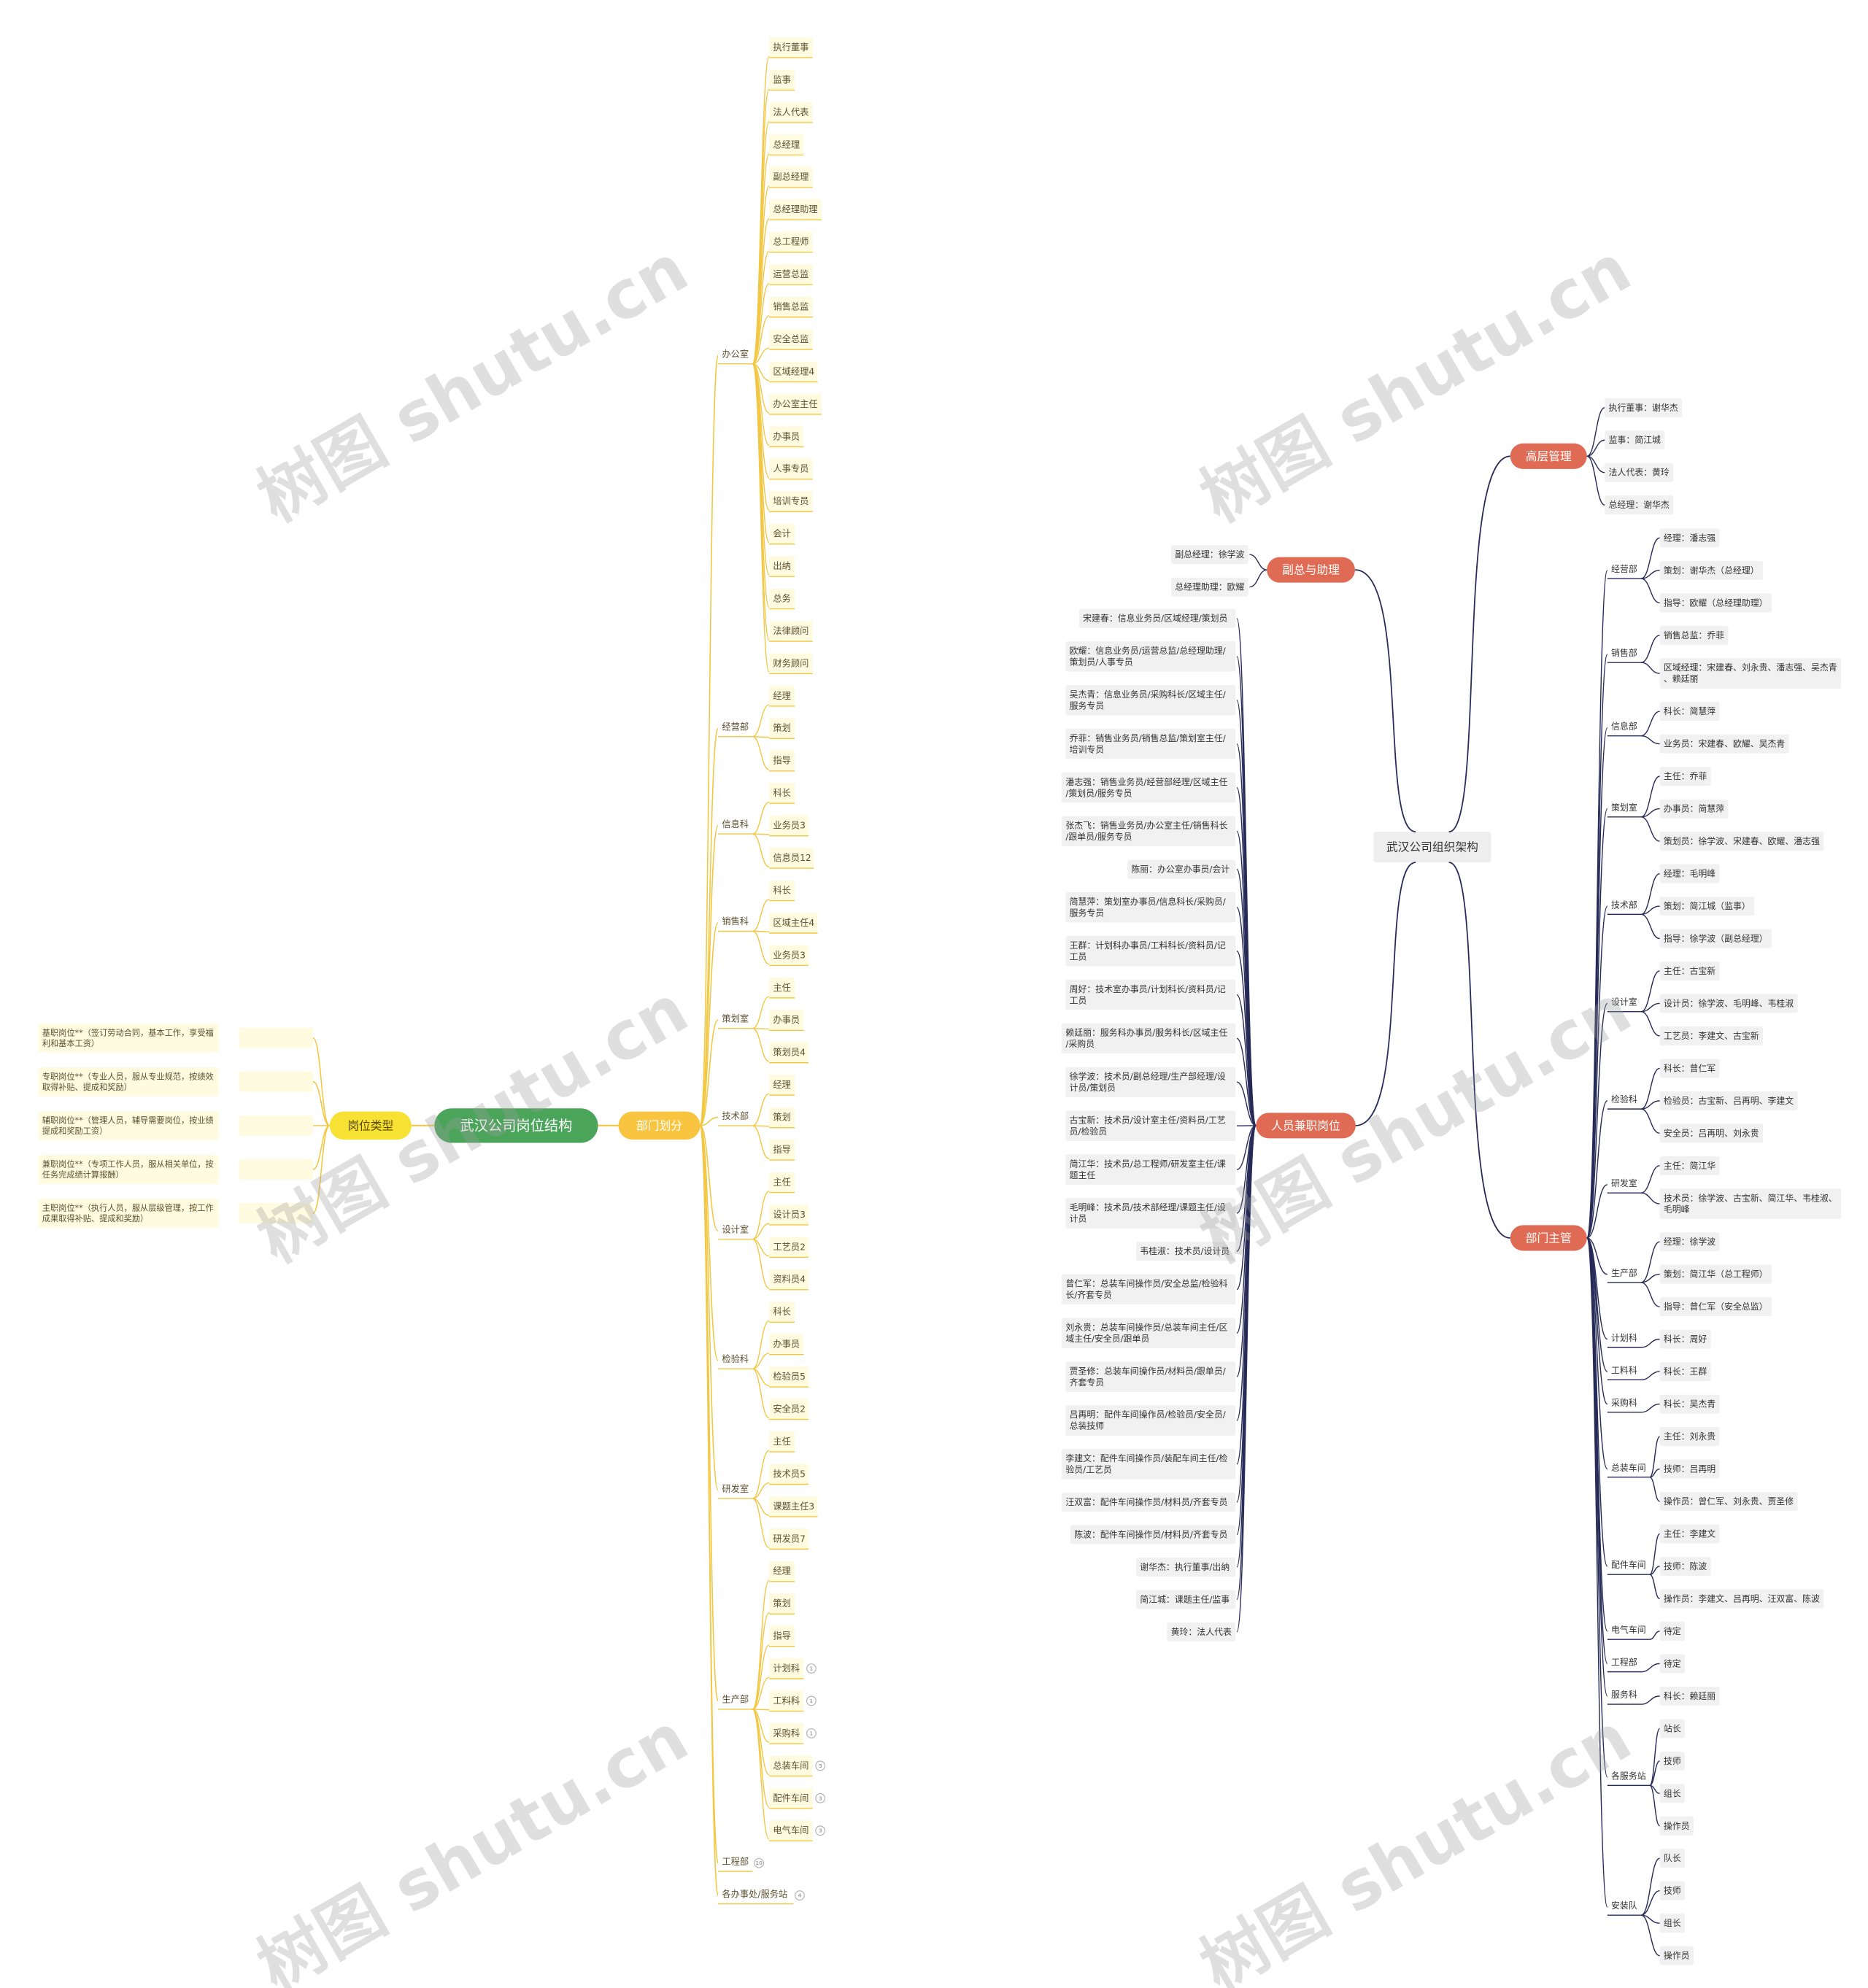 Image resolution: width=1868 pixels, height=1988 pixels. Describe the element at coordinates (1146, 1327) in the screenshot. I see `part-time-item-line: 刘永贵：总装车间操作员/总装车间主任/区` at that location.